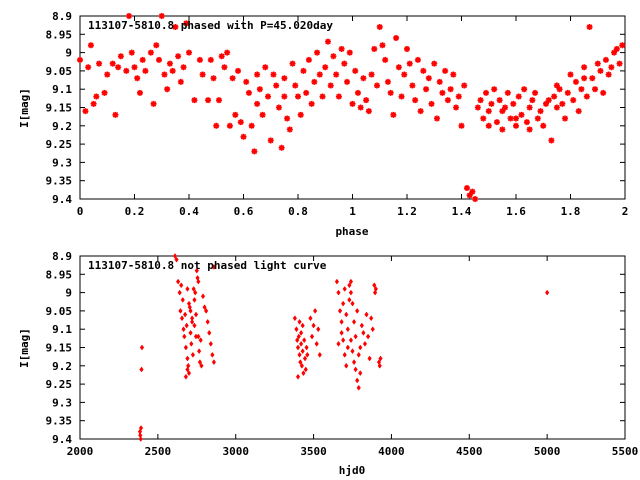 The width and height of the screenshot is (640, 480). Describe the element at coordinates (80, 451) in the screenshot. I see `x-tick-label: 2000` at that location.